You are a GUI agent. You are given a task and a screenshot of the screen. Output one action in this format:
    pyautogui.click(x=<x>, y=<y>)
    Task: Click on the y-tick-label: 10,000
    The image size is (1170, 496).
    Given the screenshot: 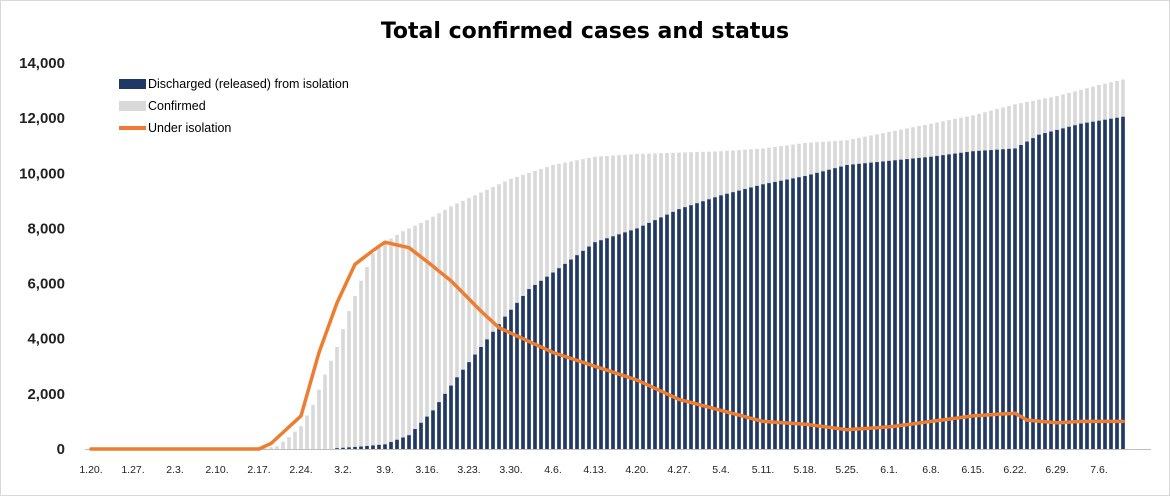 What is the action you would take?
    pyautogui.click(x=42, y=173)
    